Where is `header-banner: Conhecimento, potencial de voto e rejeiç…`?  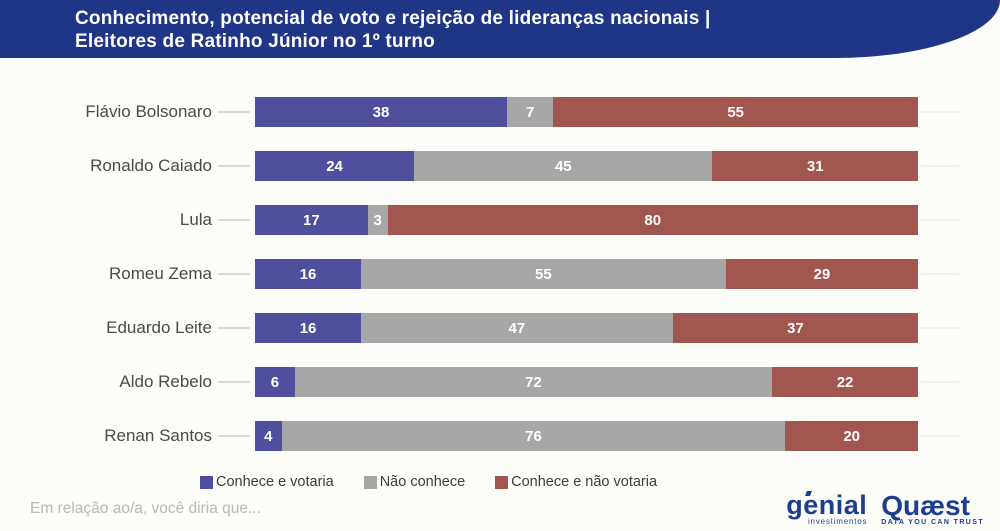
header-banner: Conhecimento, potencial de voto e rejeiç… is located at coordinates (500, 29).